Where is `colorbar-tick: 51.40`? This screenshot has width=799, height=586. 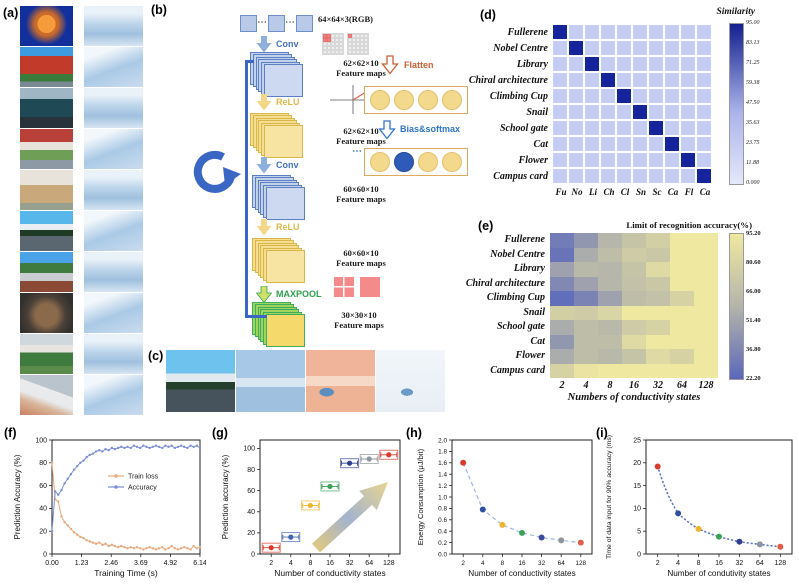
colorbar-tick: 51.40 is located at coordinates (753, 320).